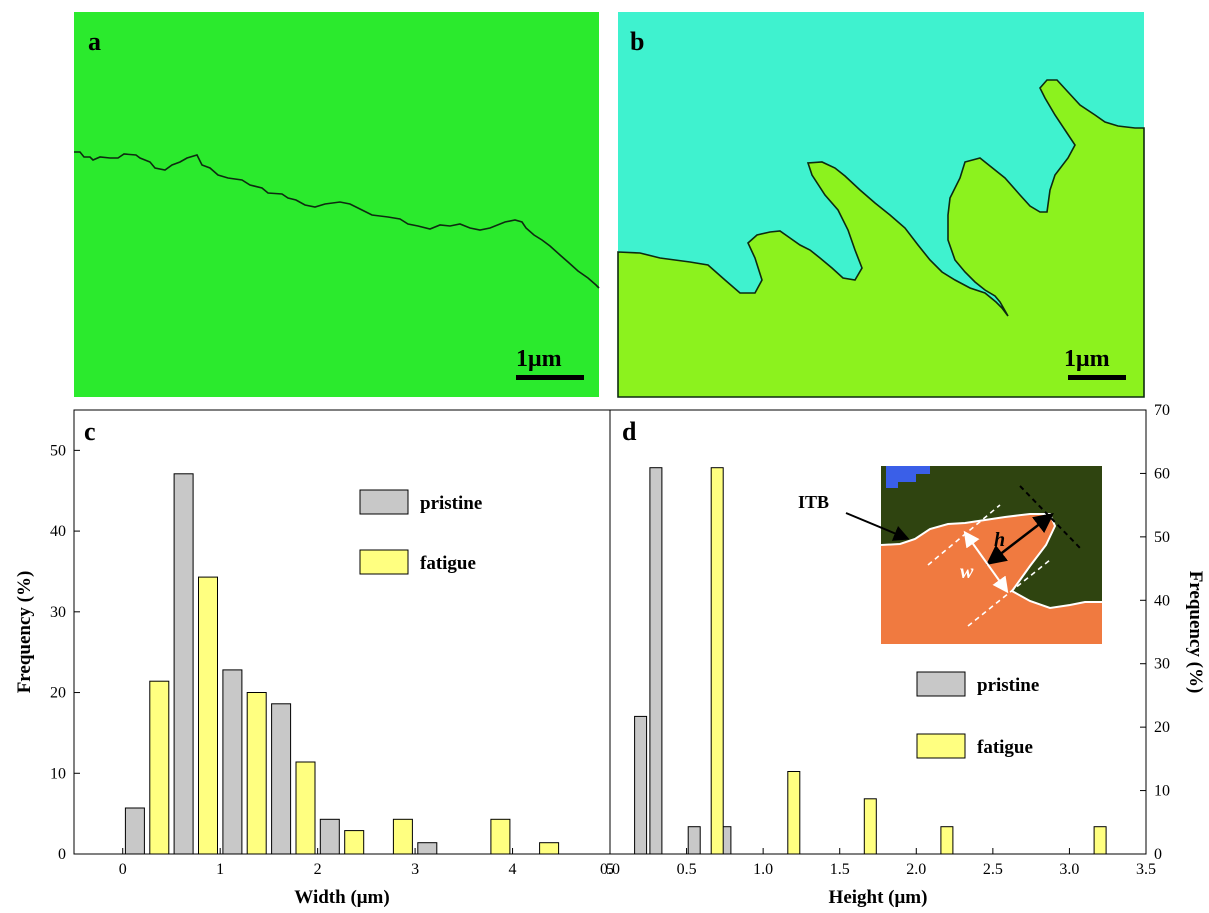 Image resolution: width=1209 pixels, height=913 pixels. What do you see at coordinates (90, 431) in the screenshot?
I see `panel-c-letter: c` at bounding box center [90, 431].